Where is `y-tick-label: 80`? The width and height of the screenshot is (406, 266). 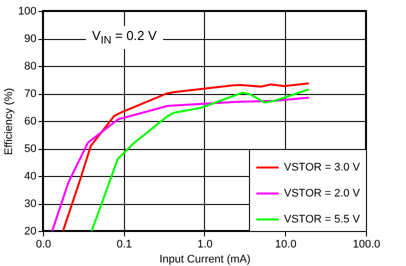 y-tick-label: 80 is located at coordinates (30, 66).